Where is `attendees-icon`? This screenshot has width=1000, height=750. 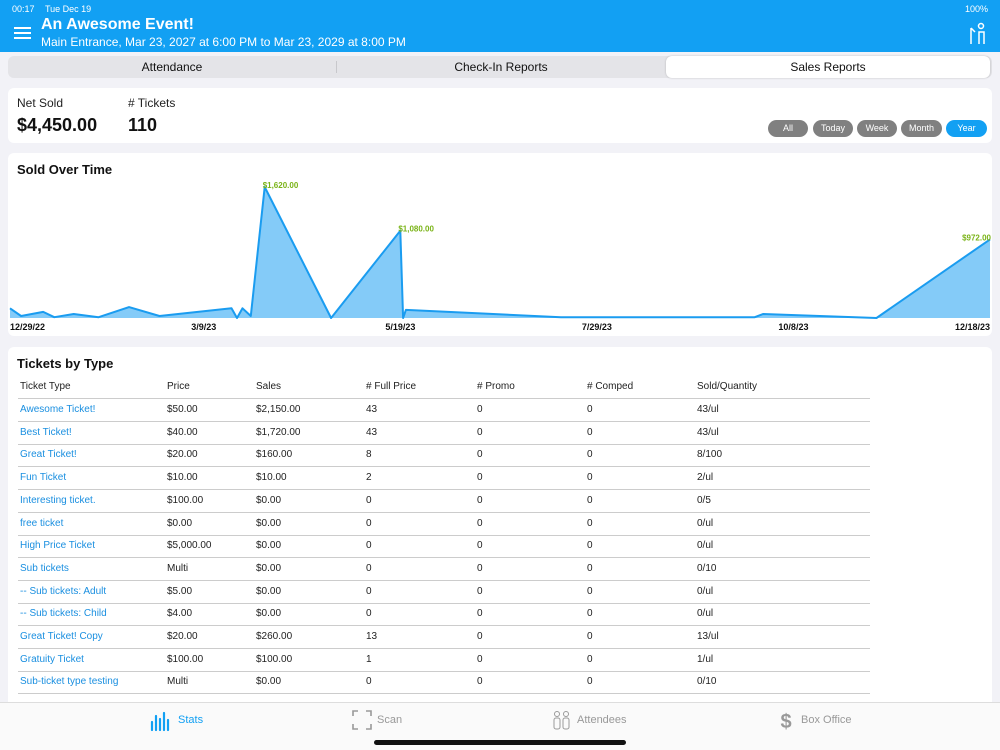 attendees-icon is located at coordinates (562, 720).